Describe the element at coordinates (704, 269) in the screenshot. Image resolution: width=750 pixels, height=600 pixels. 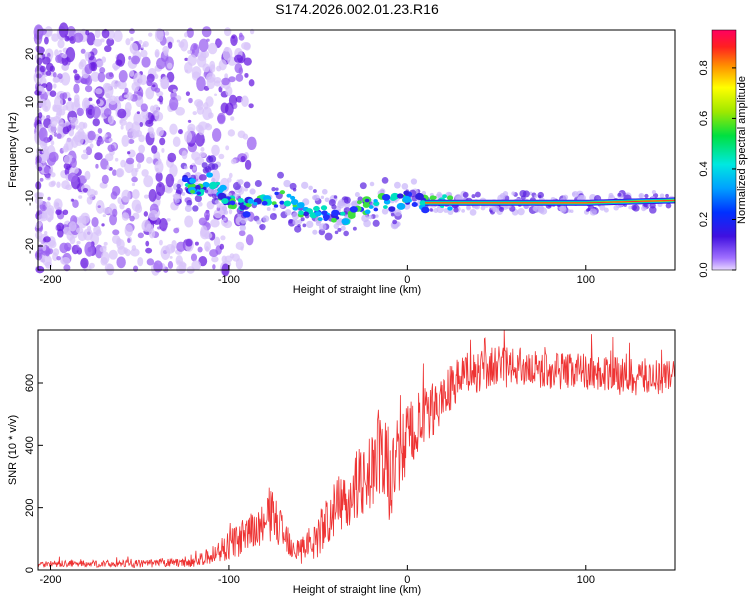
I see `colorbar-tick-label: 0.0` at that location.